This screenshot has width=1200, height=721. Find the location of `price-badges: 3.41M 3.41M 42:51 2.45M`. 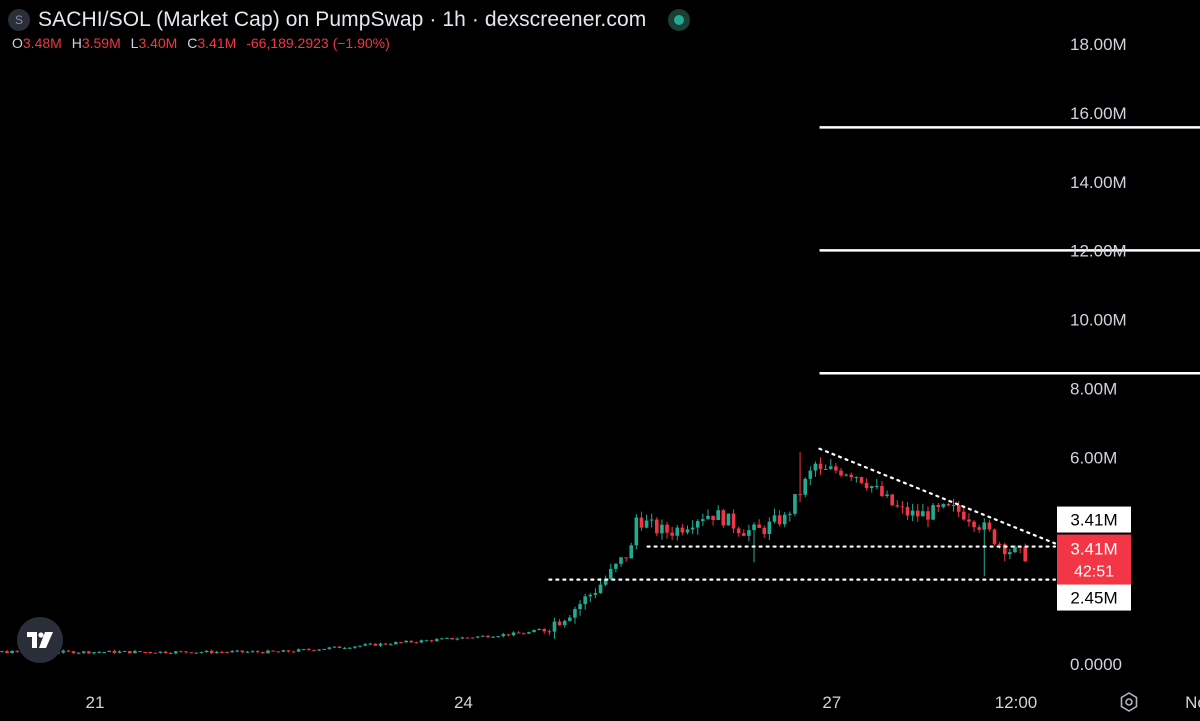

price-badges: 3.41M 3.41M 42:51 2.45M is located at coordinates (1094, 558).